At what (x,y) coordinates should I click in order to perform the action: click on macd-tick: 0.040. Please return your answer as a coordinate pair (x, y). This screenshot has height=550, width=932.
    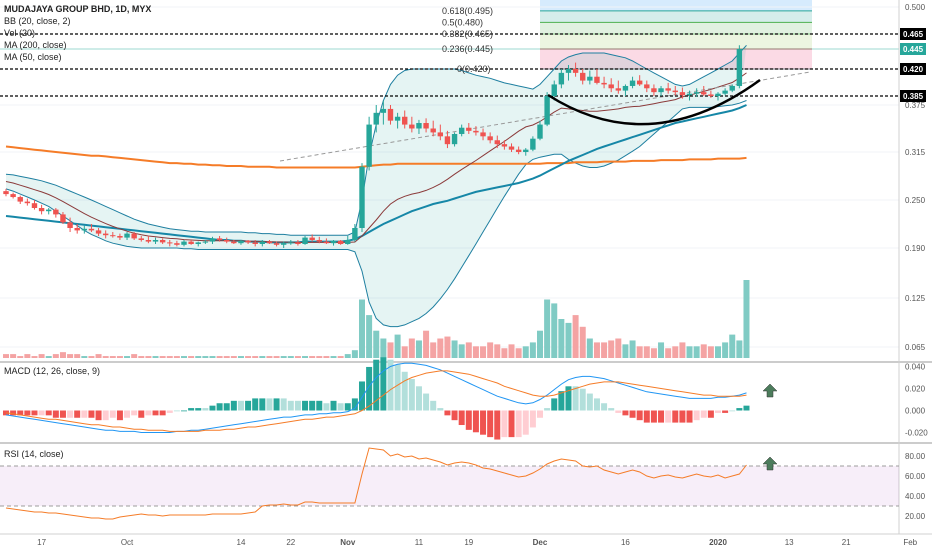
    Looking at the image, I should click on (915, 367).